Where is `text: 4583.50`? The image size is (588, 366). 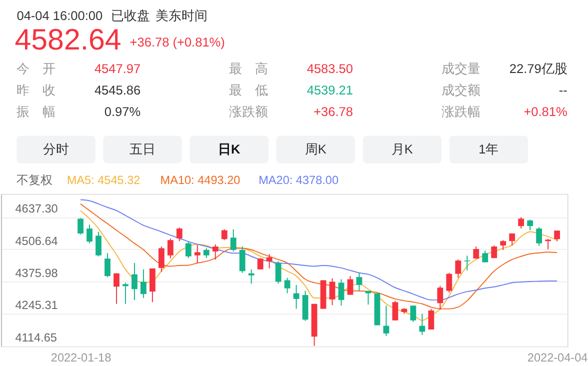 text: 4583.50 is located at coordinates (329, 68).